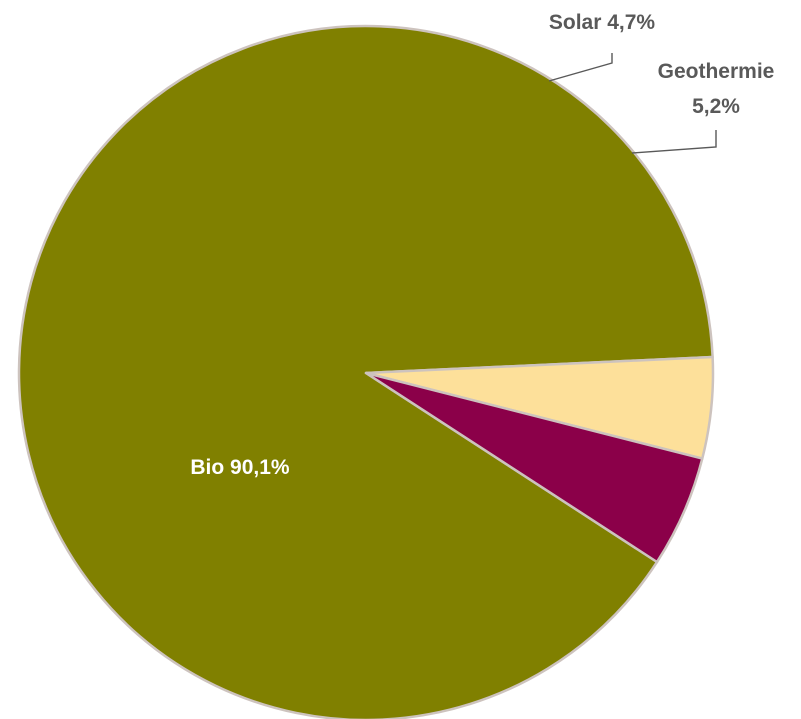  What do you see at coordinates (674, 142) in the screenshot?
I see `geothermie-leader-line` at bounding box center [674, 142].